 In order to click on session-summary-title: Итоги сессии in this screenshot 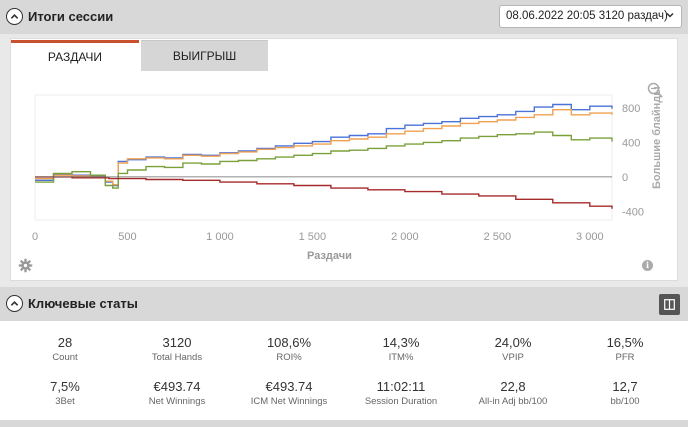, I will do `click(71, 16)`.